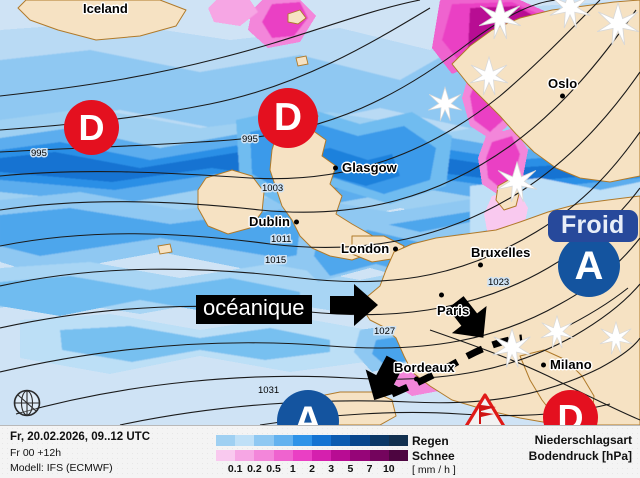 The width and height of the screenshot is (640, 478). I want to click on oceanique-annotation-label: océanique, so click(254, 307).